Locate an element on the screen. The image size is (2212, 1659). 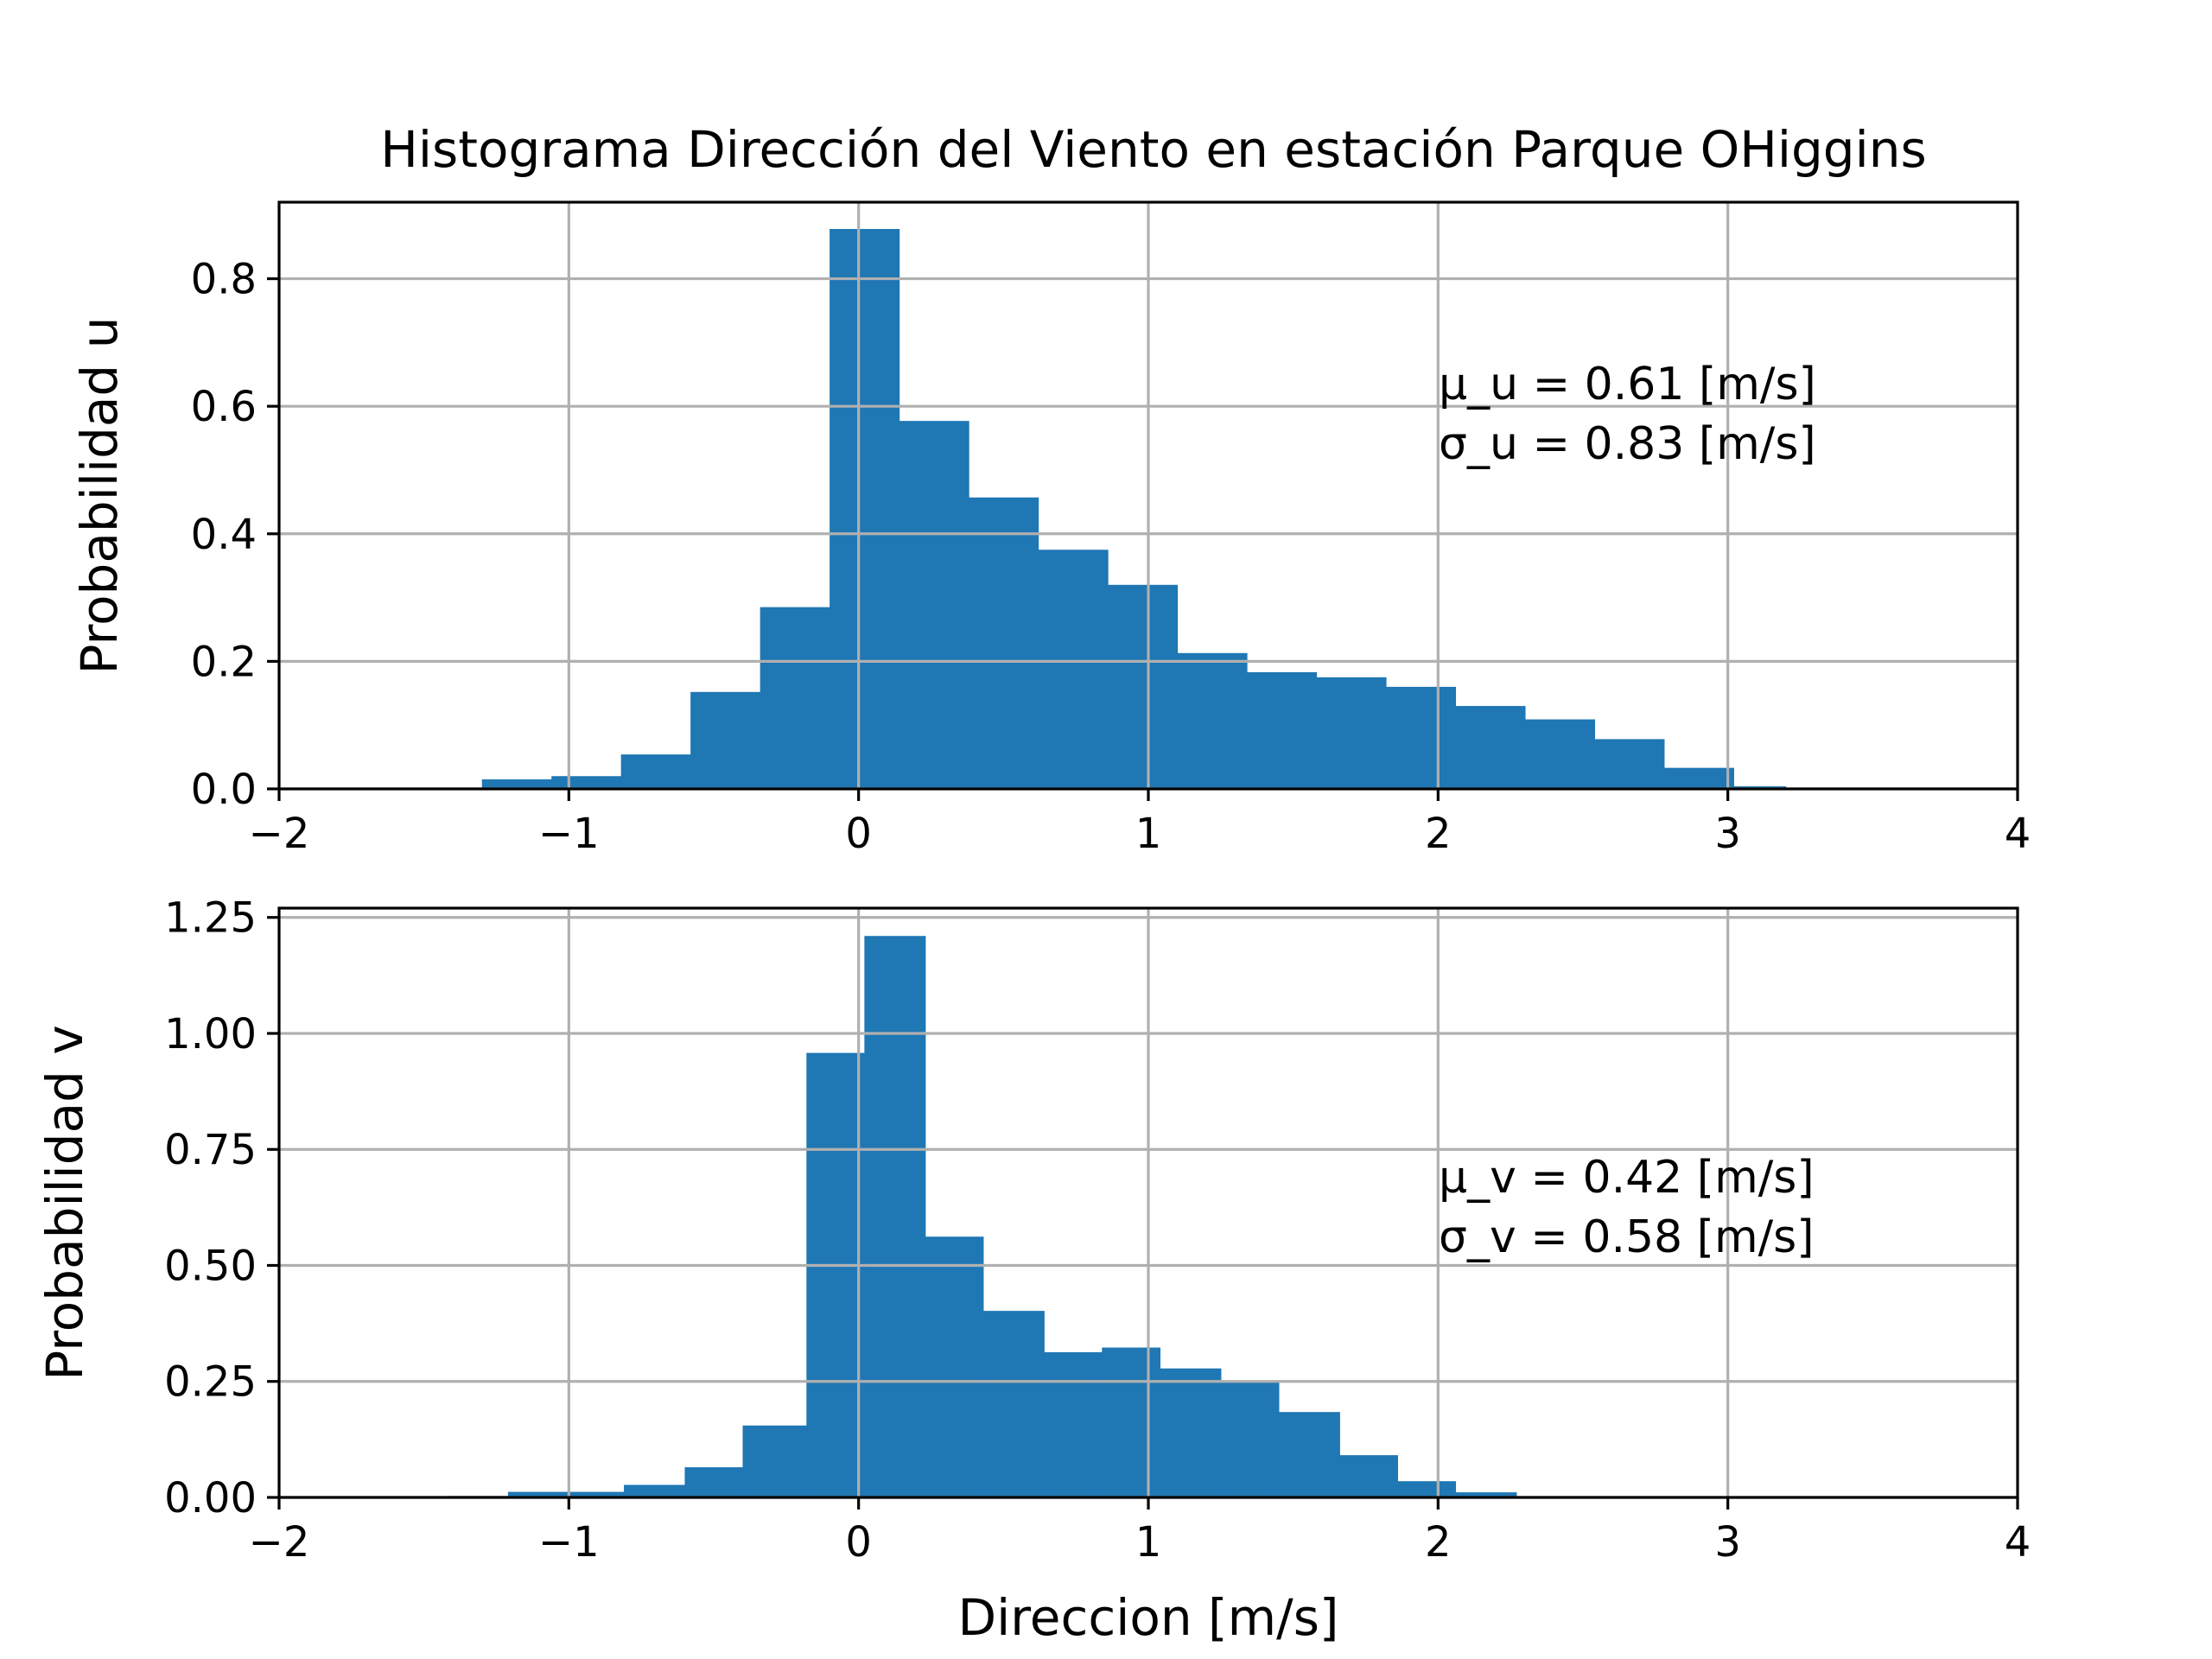
y-tick-label: 0.25 is located at coordinates (210, 1382).